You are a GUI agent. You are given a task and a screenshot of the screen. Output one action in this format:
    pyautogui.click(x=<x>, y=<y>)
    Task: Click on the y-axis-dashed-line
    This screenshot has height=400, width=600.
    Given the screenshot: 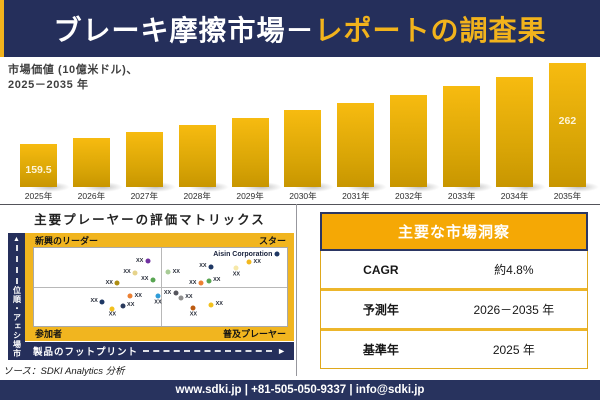 What is the action you would take?
    pyautogui.click(x=16, y=264)
    